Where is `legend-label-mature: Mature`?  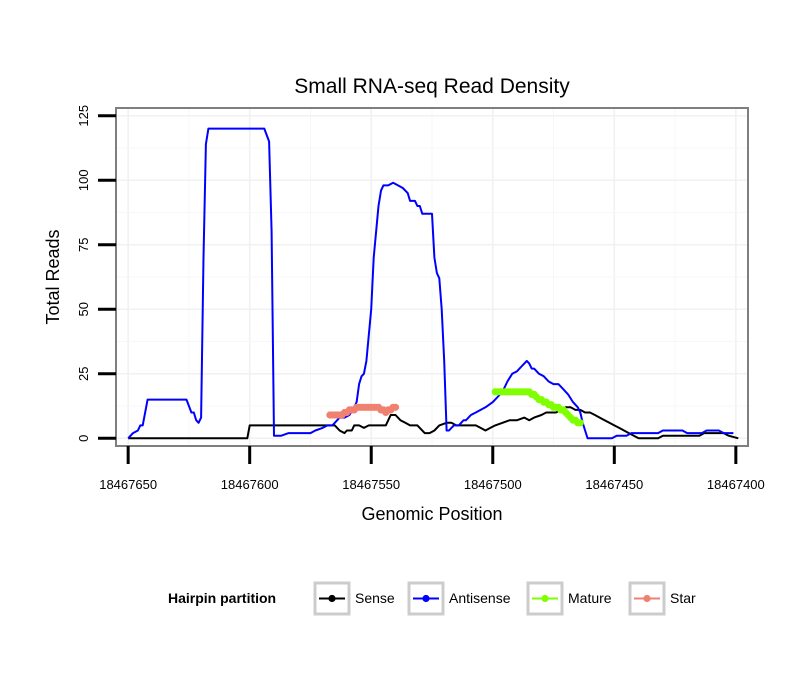 legend-label-mature: Mature is located at coordinates (590, 598).